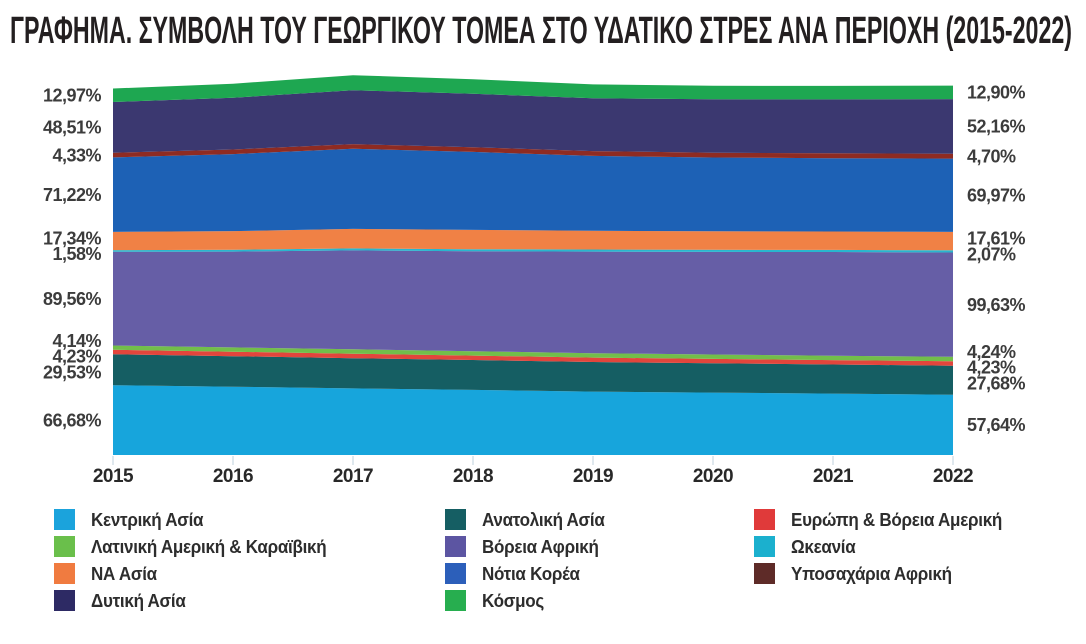  Describe the element at coordinates (991, 352) in the screenshot. I see `value-label-right-latiniki-ameriki-karaiviki: 4,24%` at that location.